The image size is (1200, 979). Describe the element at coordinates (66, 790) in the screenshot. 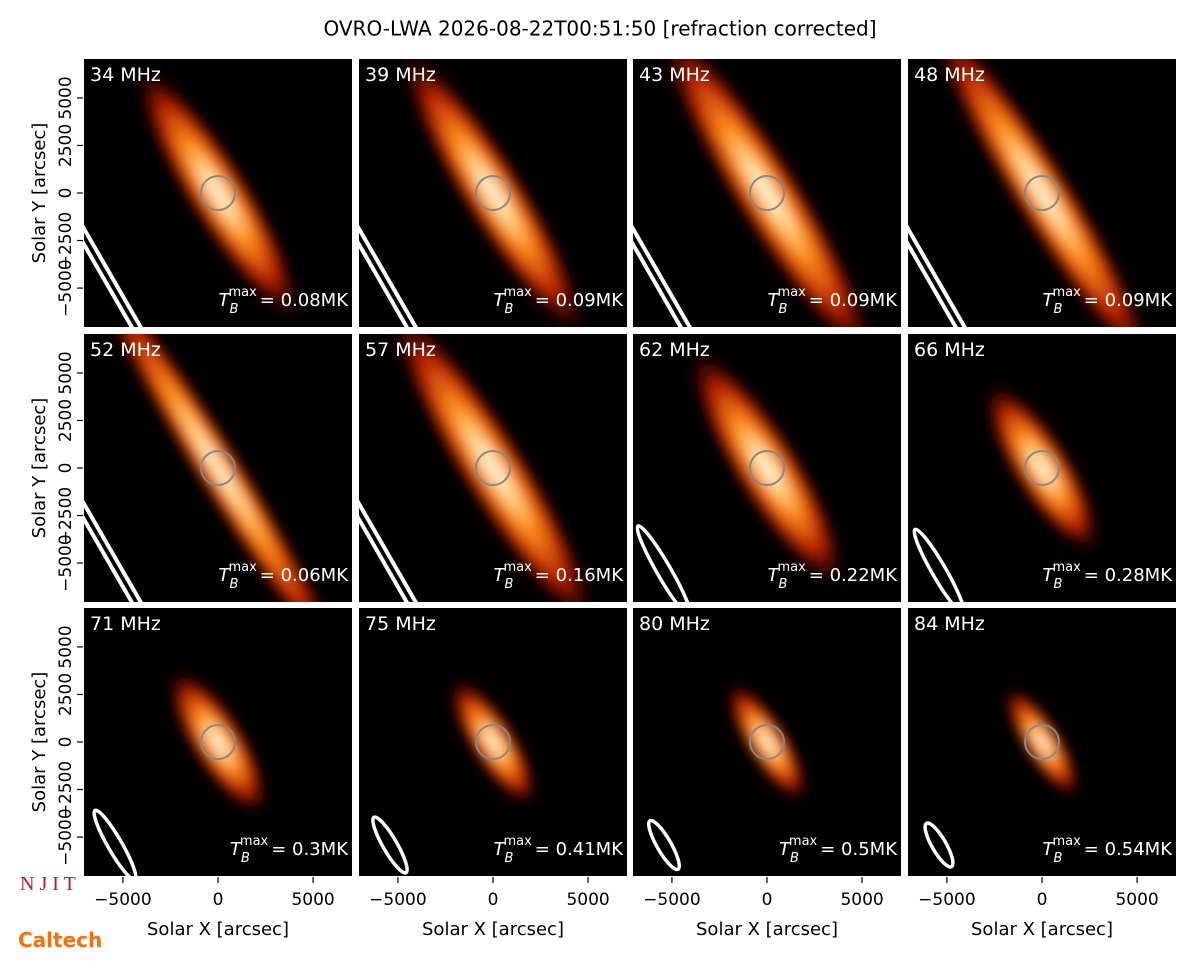

I see `y-tick-label: −2500` at that location.